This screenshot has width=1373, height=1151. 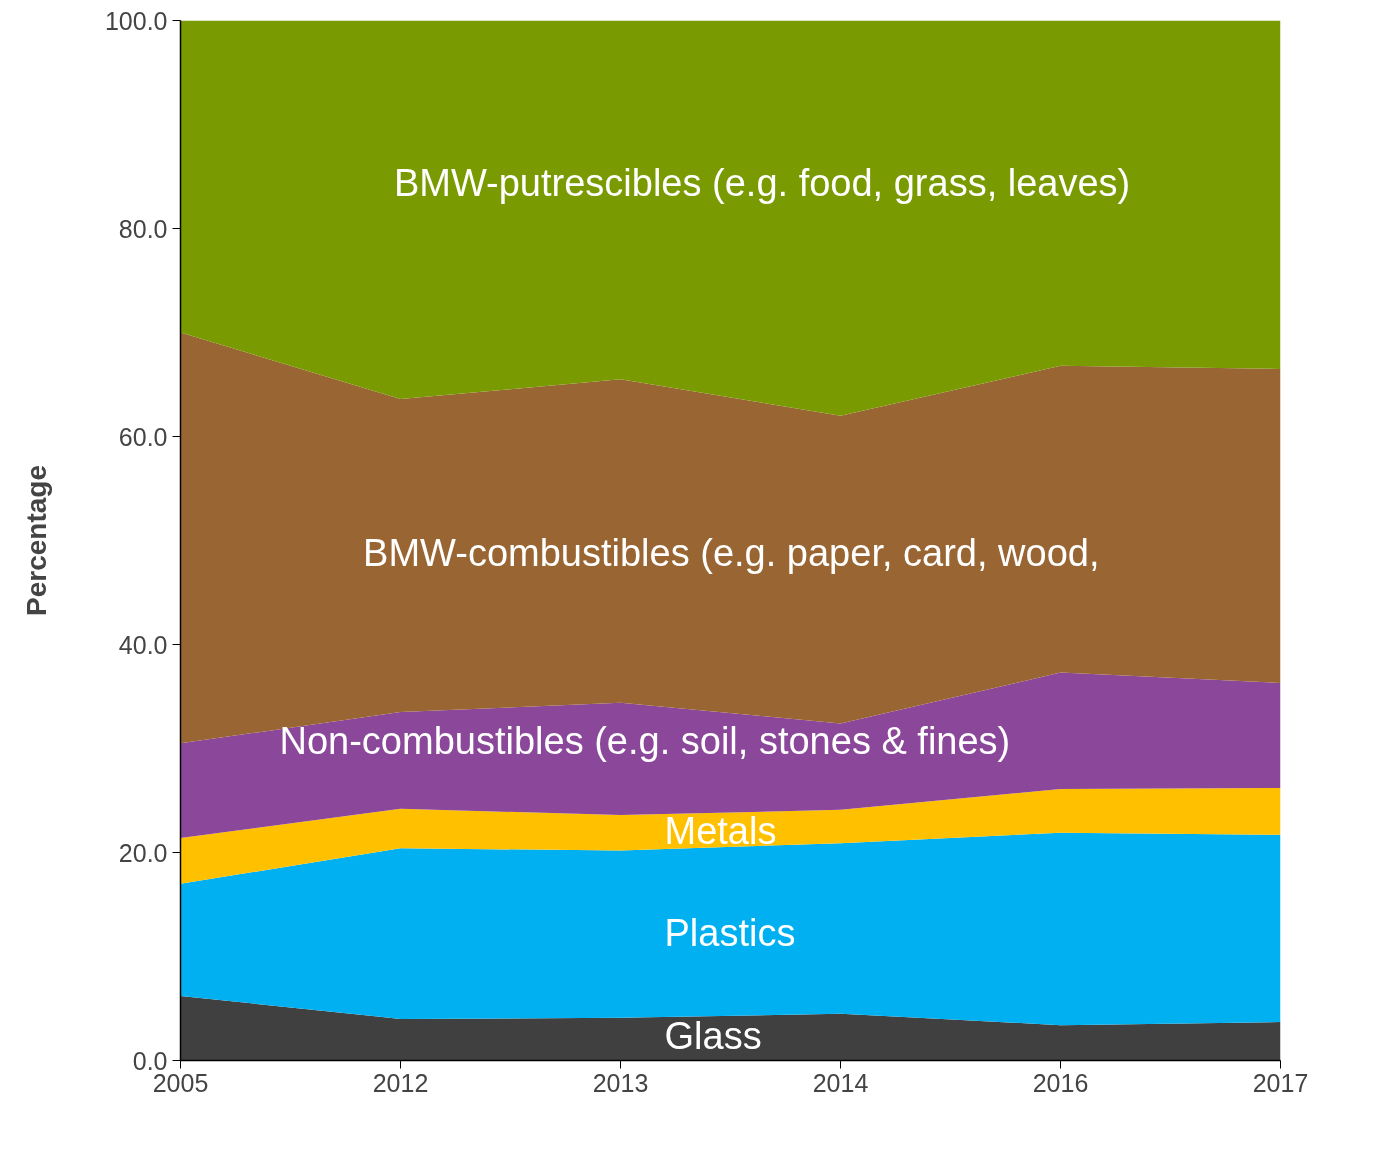 I want to click on series-label: Non-combustibles (e.g. soil, stones & fines), so click(x=645, y=740).